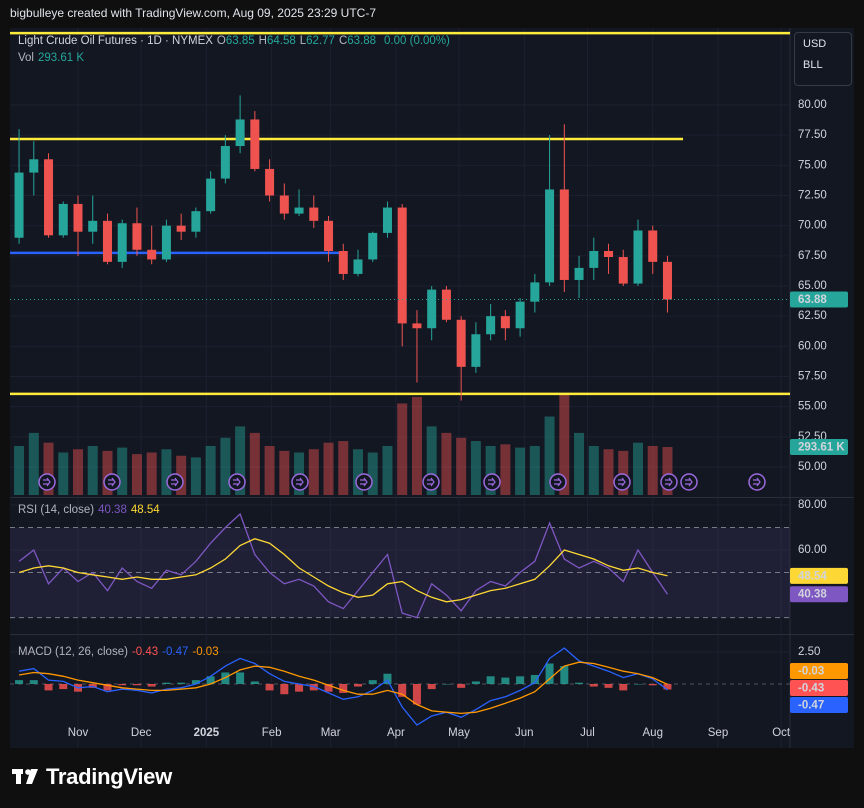 This screenshot has width=864, height=808. What do you see at coordinates (298, 41) in the screenshot?
I see `ohlc-legend: O63.85 H64.58 L62.77 C63.88` at bounding box center [298, 41].